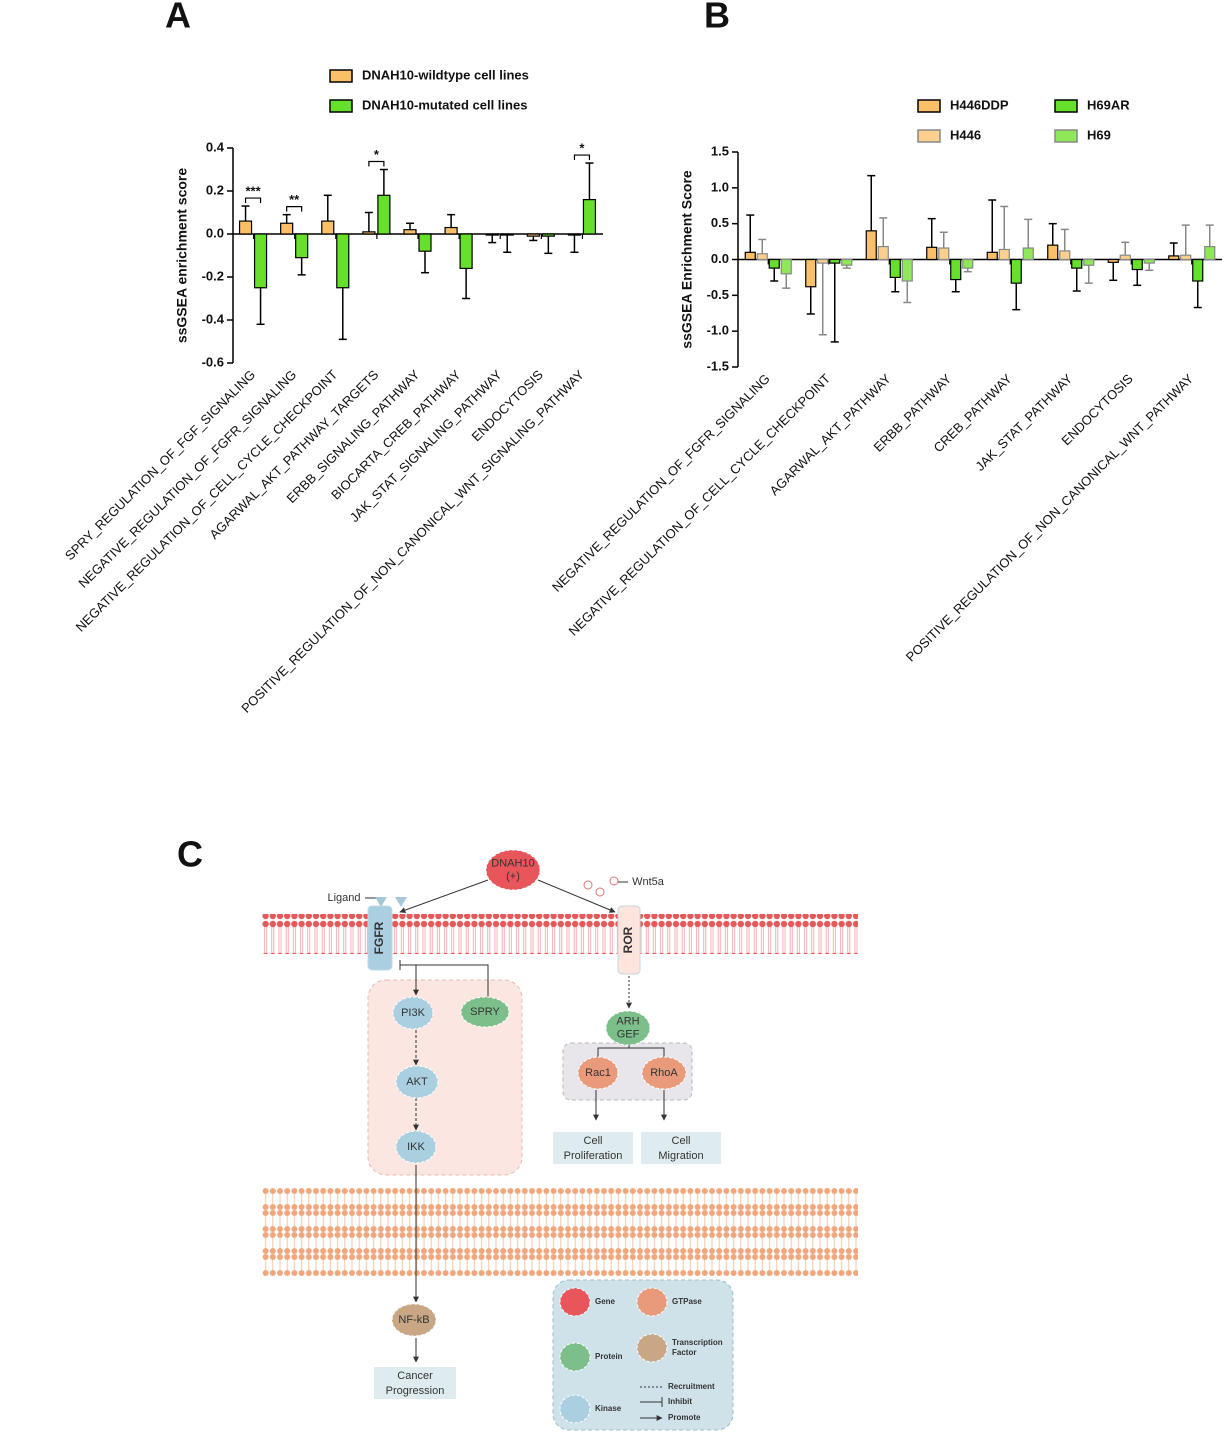 The width and height of the screenshot is (1224, 1434). What do you see at coordinates (628, 1034) in the screenshot?
I see `node-label: GEF` at bounding box center [628, 1034].